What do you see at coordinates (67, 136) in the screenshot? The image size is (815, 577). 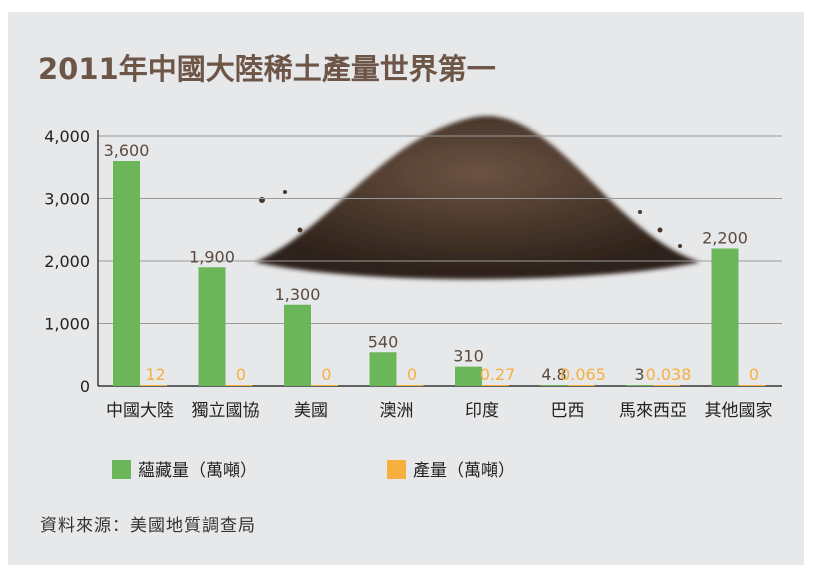 I see `y-tick-label: 4,000` at bounding box center [67, 136].